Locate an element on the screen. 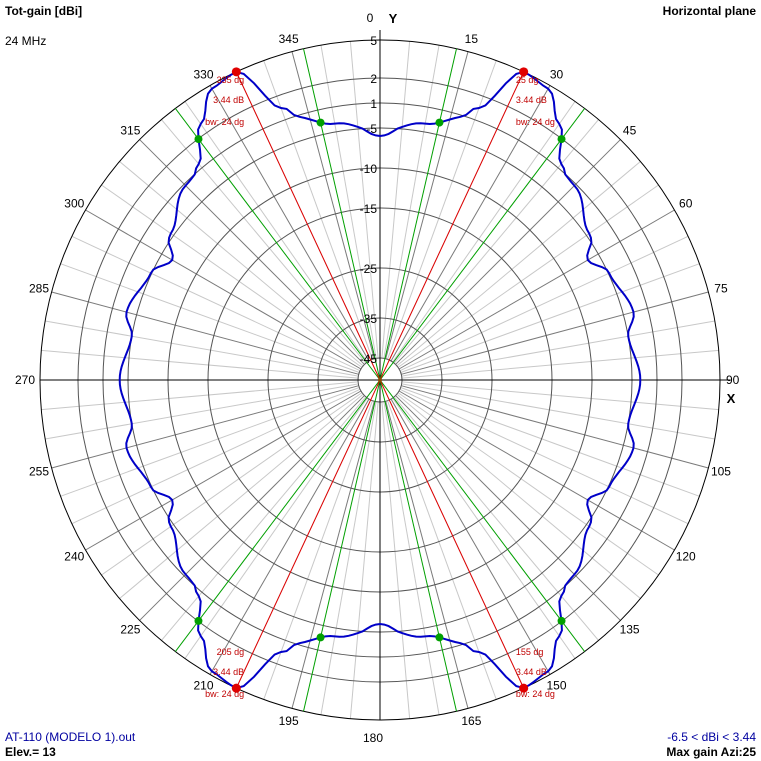 This screenshot has height=761, width=761. gain-range: -6.5 < dBi < 3.44 is located at coordinates (711, 737).